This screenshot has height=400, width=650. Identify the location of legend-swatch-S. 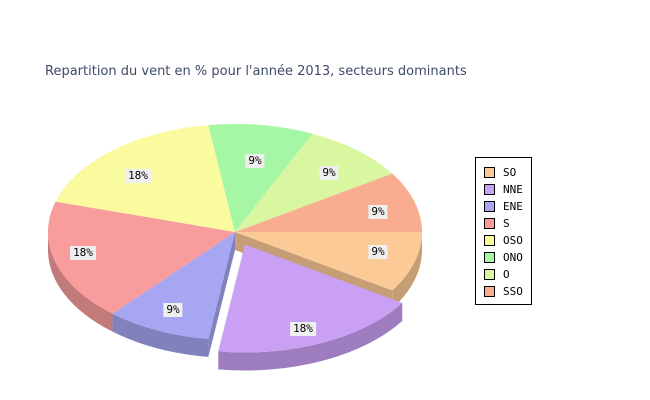
(489, 223).